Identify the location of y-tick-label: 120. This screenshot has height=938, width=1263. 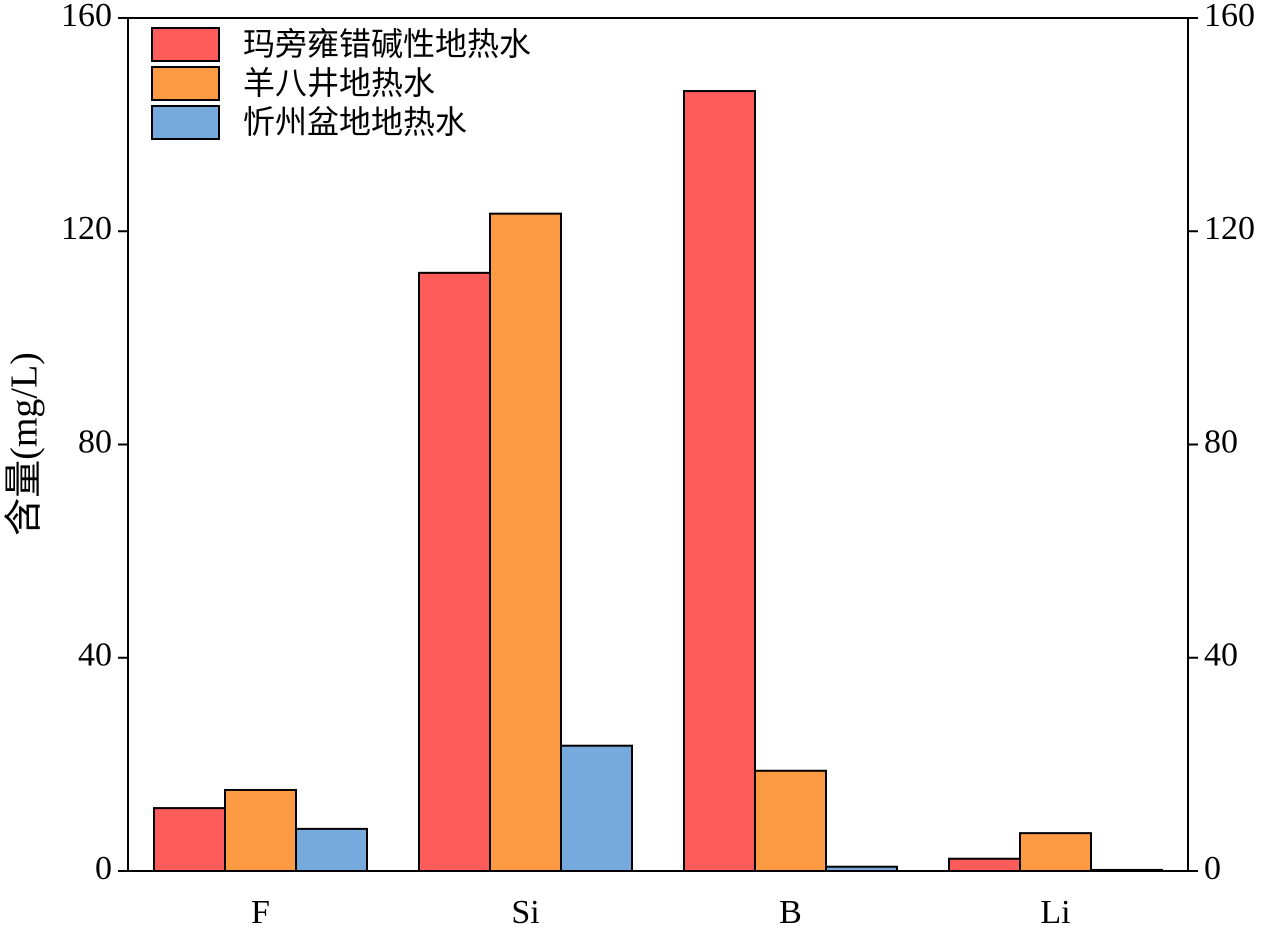
(86, 228).